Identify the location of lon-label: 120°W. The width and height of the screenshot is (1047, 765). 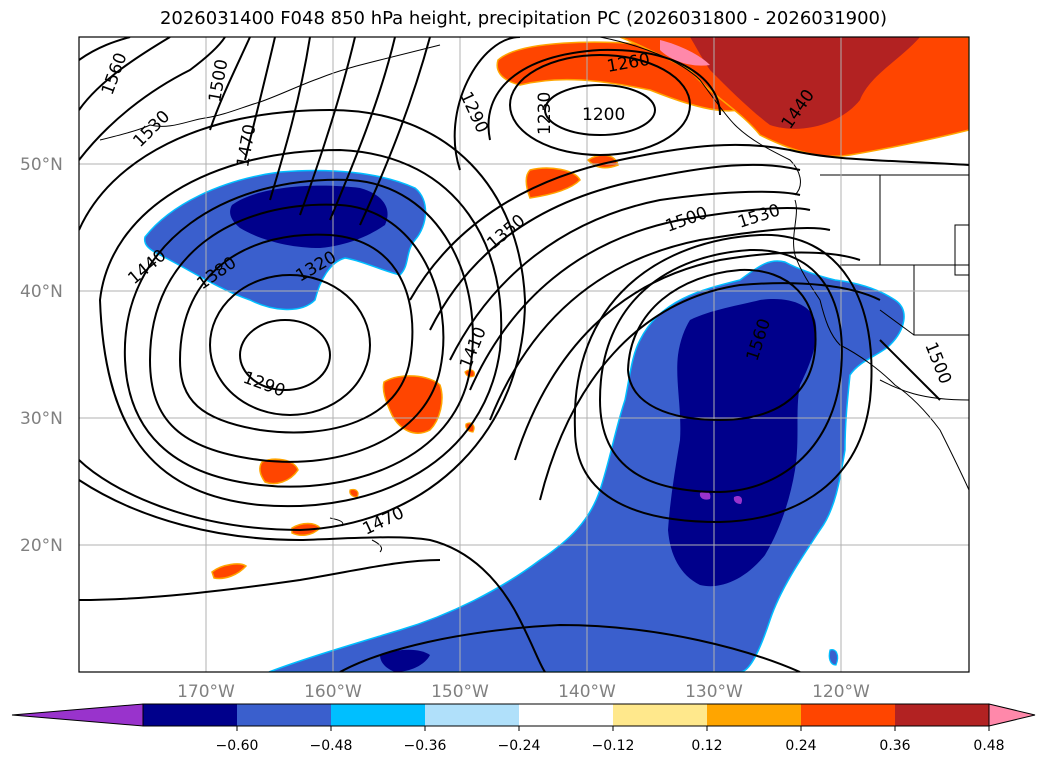
(841, 692).